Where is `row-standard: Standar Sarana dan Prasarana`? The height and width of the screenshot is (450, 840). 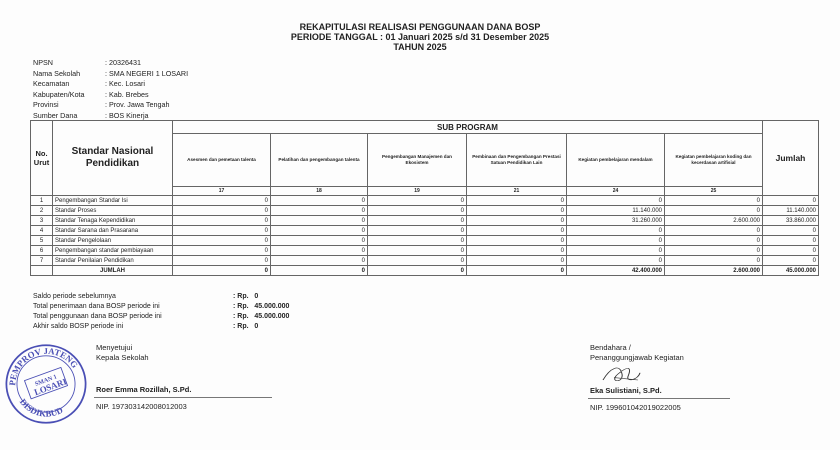 row-standard: Standar Sarana dan Prasarana is located at coordinates (112, 230).